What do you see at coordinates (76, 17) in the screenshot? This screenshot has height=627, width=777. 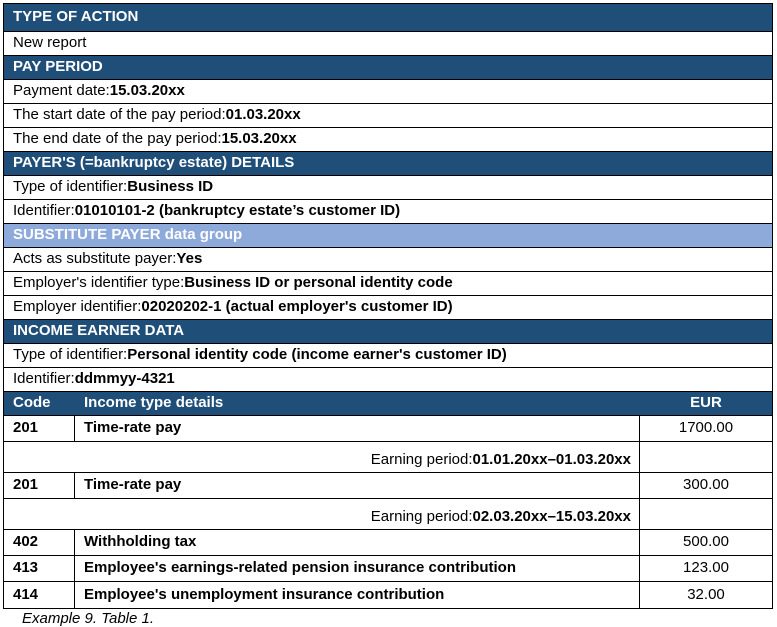 I see `section-header-label: TYPE OF ACTION` at bounding box center [76, 17].